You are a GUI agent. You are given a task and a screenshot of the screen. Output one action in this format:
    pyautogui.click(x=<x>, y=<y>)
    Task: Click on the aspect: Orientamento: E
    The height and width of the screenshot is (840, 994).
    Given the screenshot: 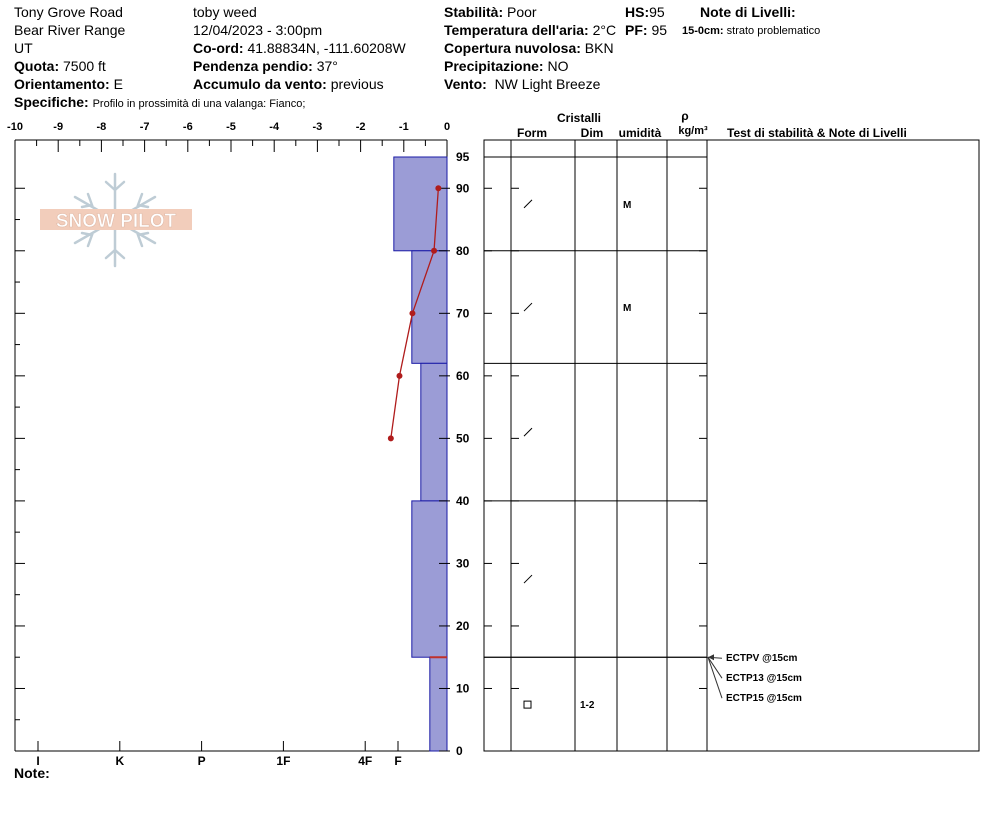 What is the action you would take?
    pyautogui.click(x=68, y=84)
    